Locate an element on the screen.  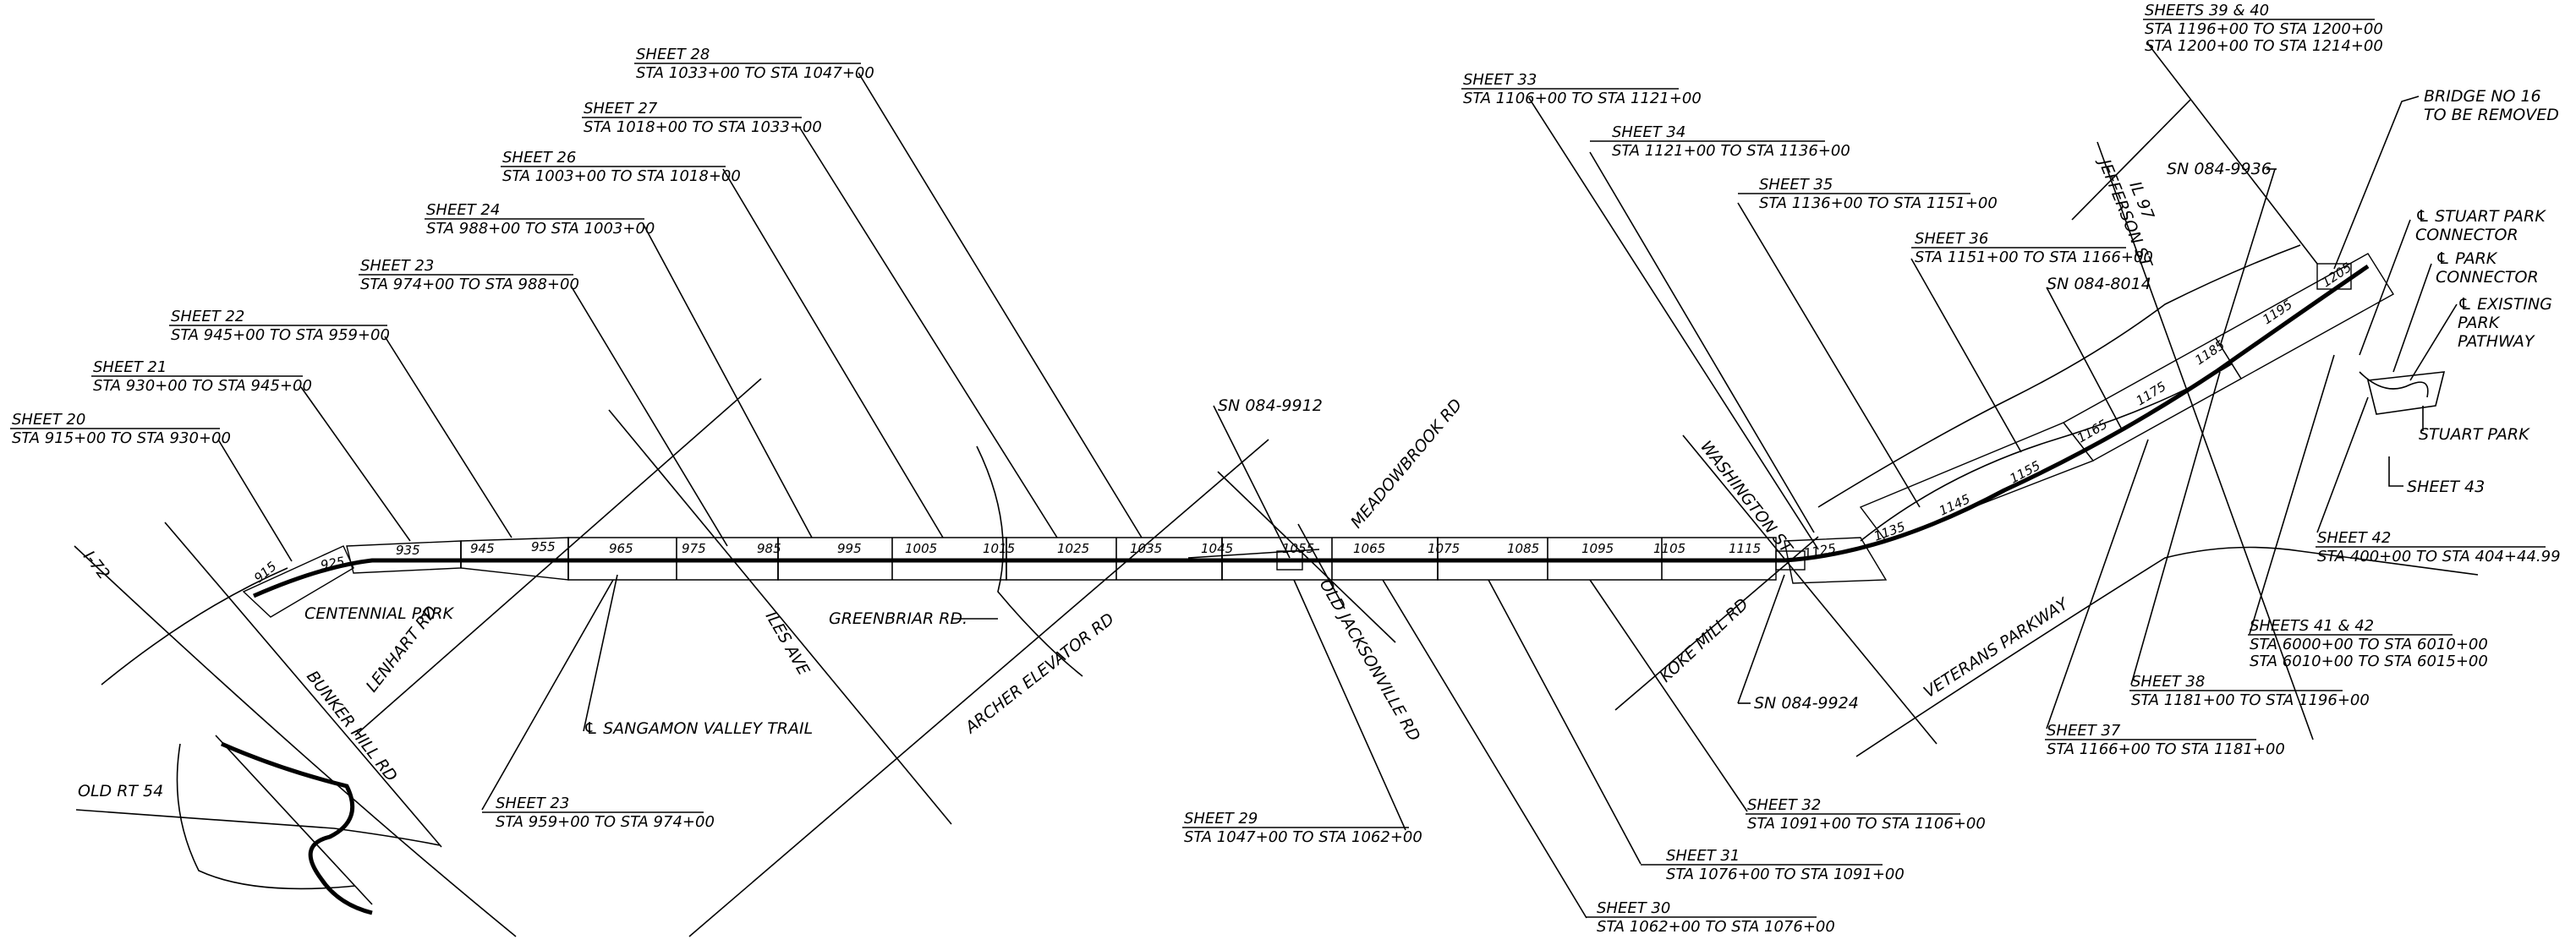
stuart-park-label: STUART PARK is located at coordinates (2474, 435).